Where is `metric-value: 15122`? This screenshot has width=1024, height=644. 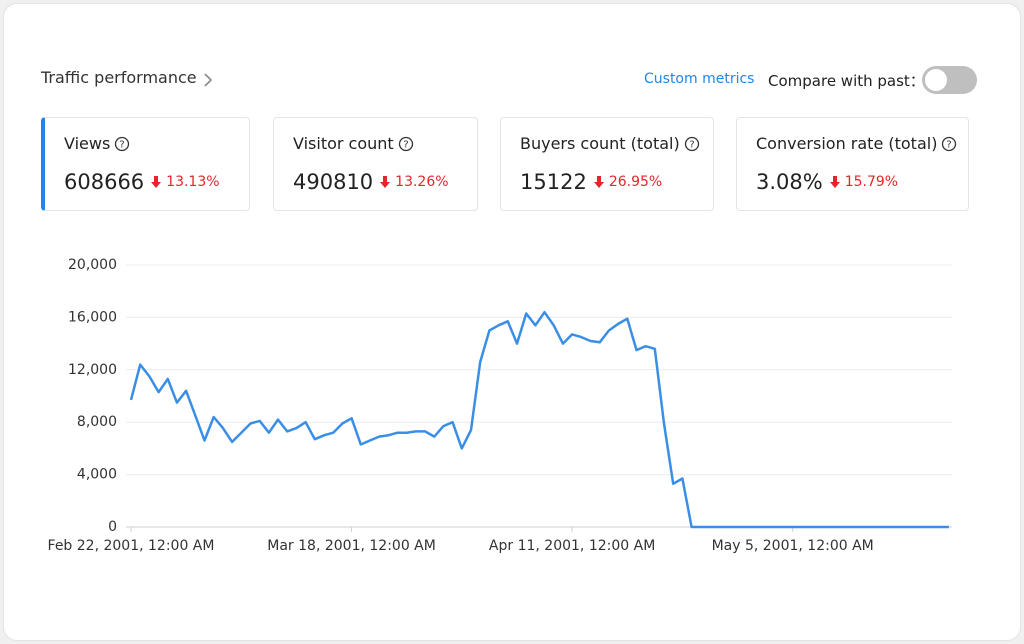
metric-value: 15122 is located at coordinates (553, 182).